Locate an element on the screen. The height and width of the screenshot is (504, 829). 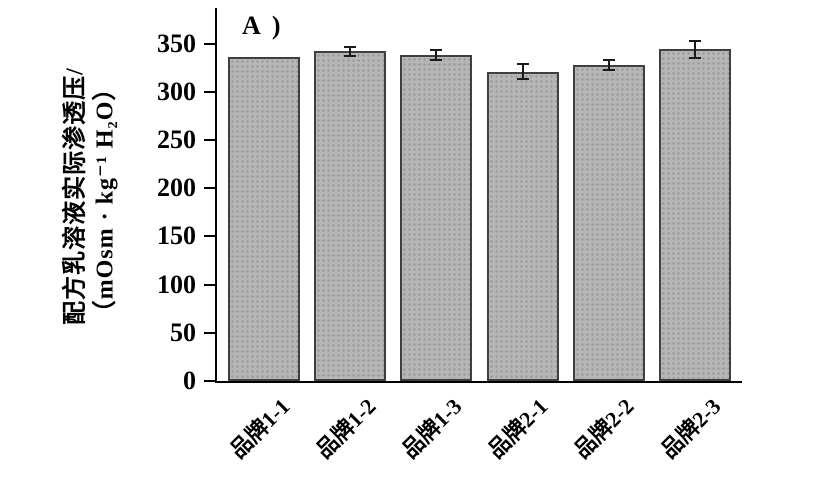
x-axis-category-label: 品牌2-1 is located at coordinates (518, 428).